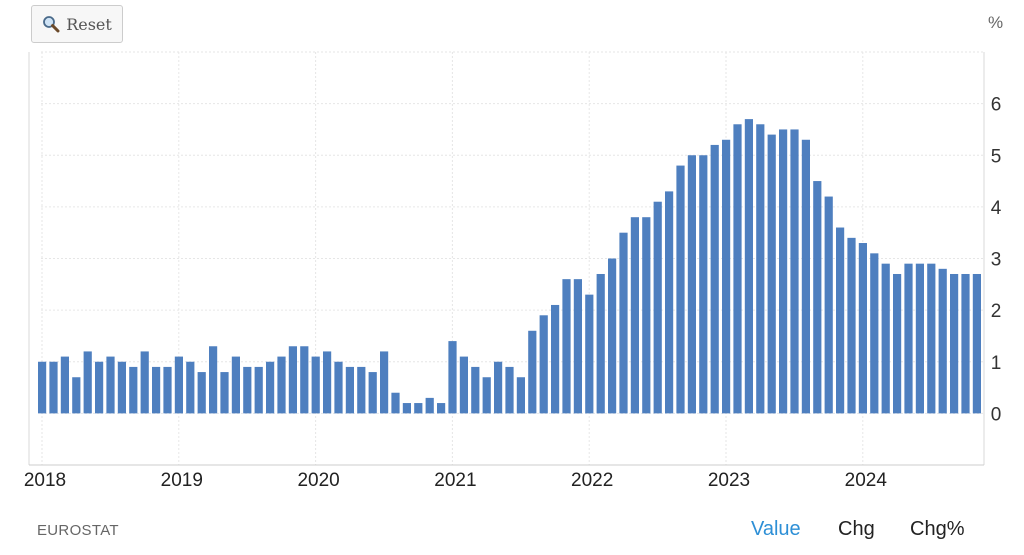 The image size is (1024, 555). I want to click on view-tabs: Value Chg Chg%, so click(512, 532).